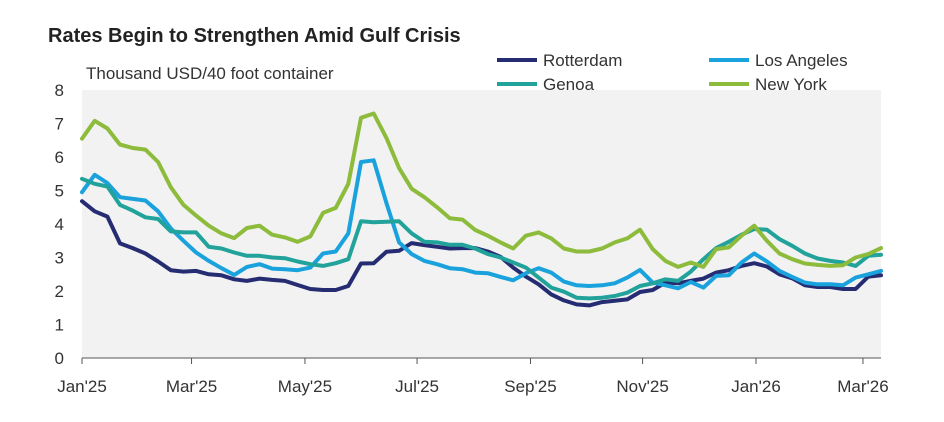 The image size is (944, 422). What do you see at coordinates (210, 73) in the screenshot?
I see `y-axis-unit-label: Thousand USD/40 foot container` at bounding box center [210, 73].